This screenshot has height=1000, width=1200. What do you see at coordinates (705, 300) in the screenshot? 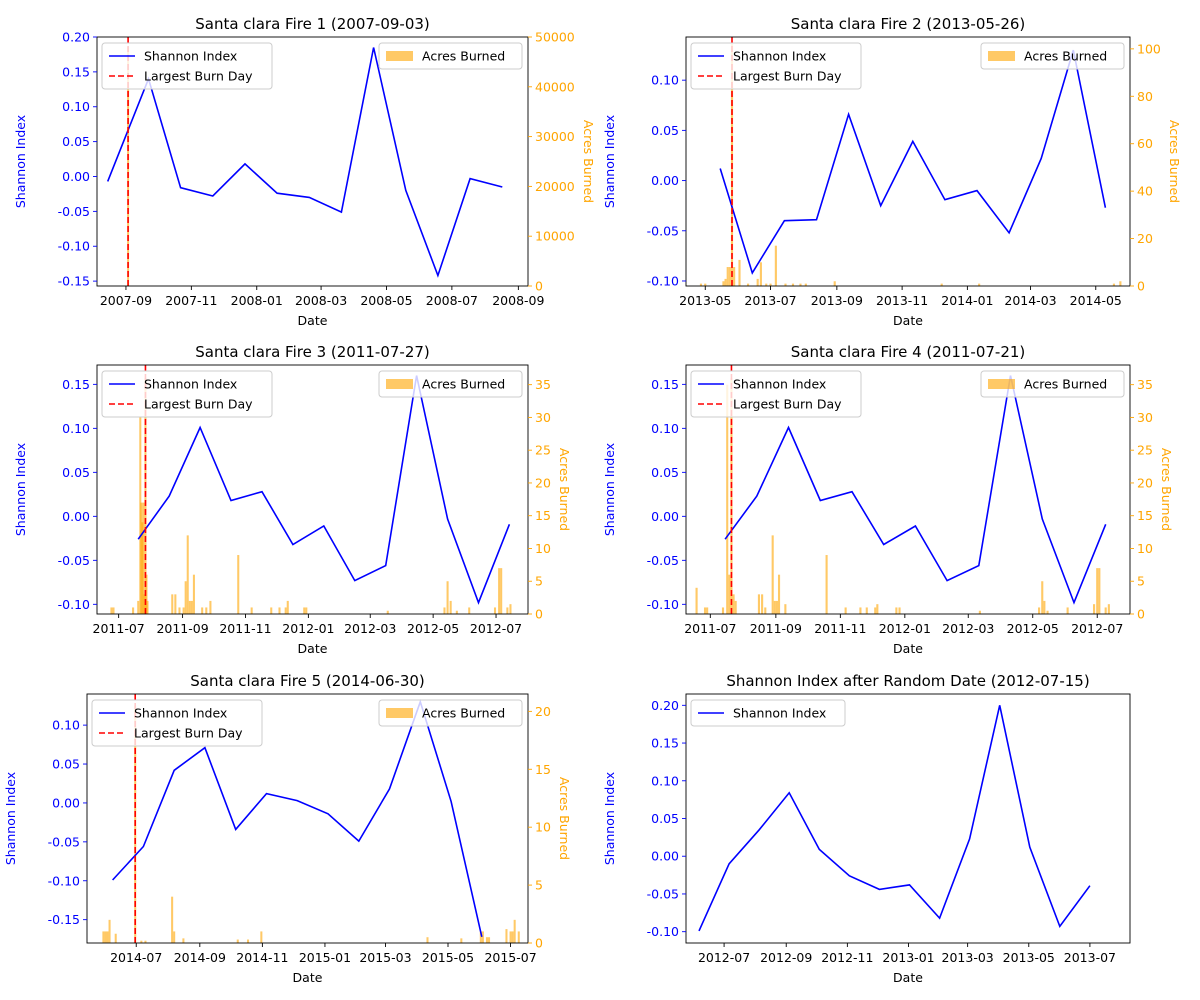
I see `x-tick-label: 2013-05` at bounding box center [705, 300].